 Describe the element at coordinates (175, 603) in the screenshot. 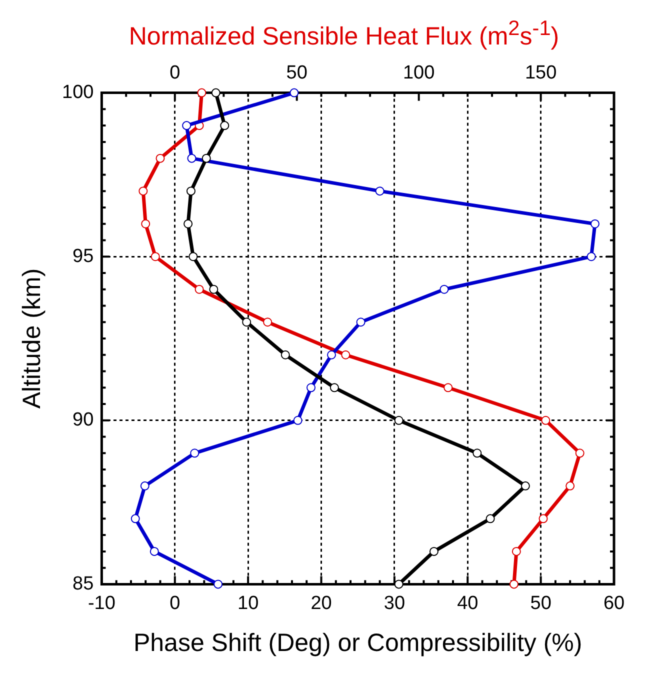

I see `x-tick-label: 0` at that location.